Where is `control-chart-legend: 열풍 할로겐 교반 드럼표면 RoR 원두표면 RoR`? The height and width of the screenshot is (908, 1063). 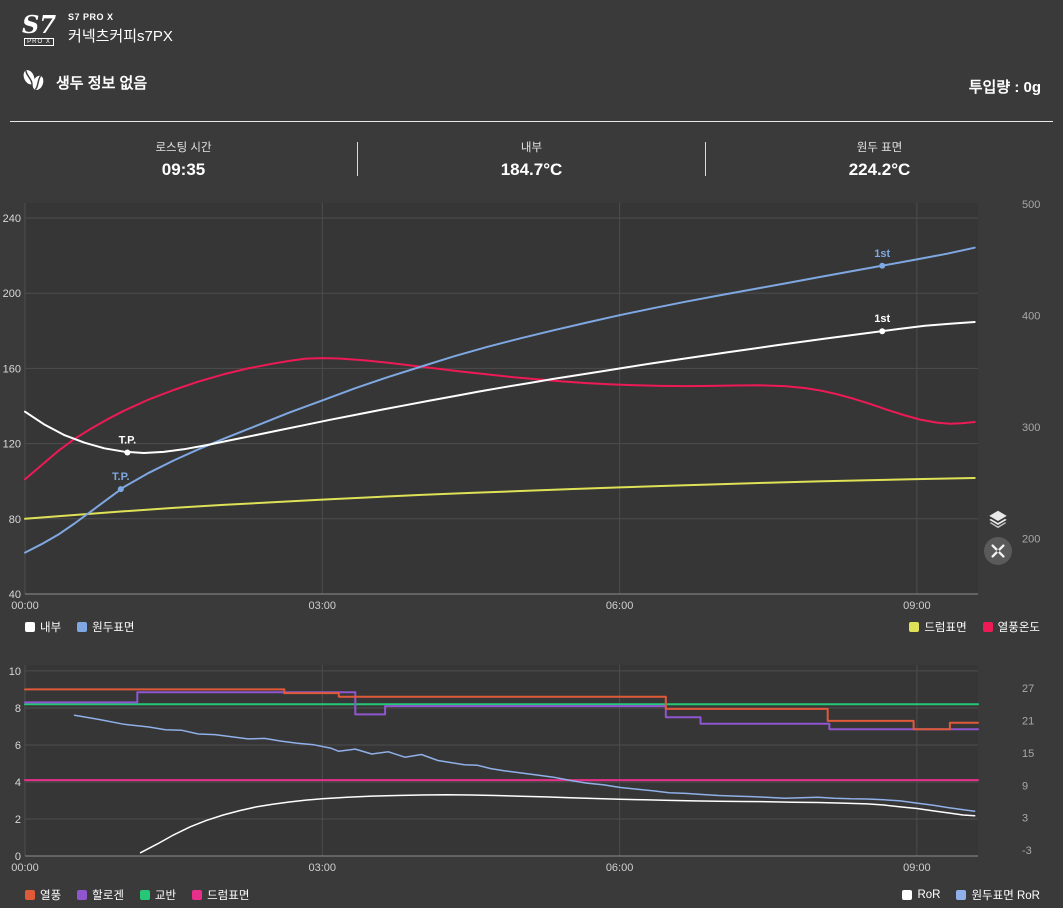 control-chart-legend: 열풍 할로겐 교반 드럼표면 RoR 원두표면 RoR is located at coordinates (532, 895).